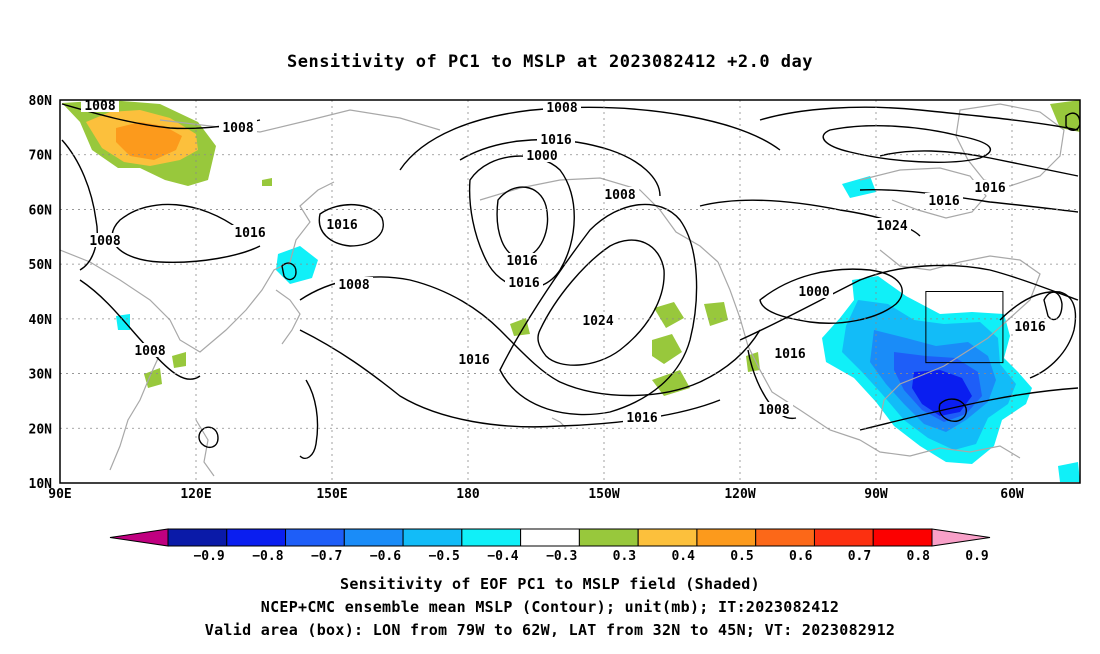 This screenshot has width=1100, height=654. Describe the element at coordinates (969, 409) in the screenshot. I see `isobar-1016-caribbean` at that location.